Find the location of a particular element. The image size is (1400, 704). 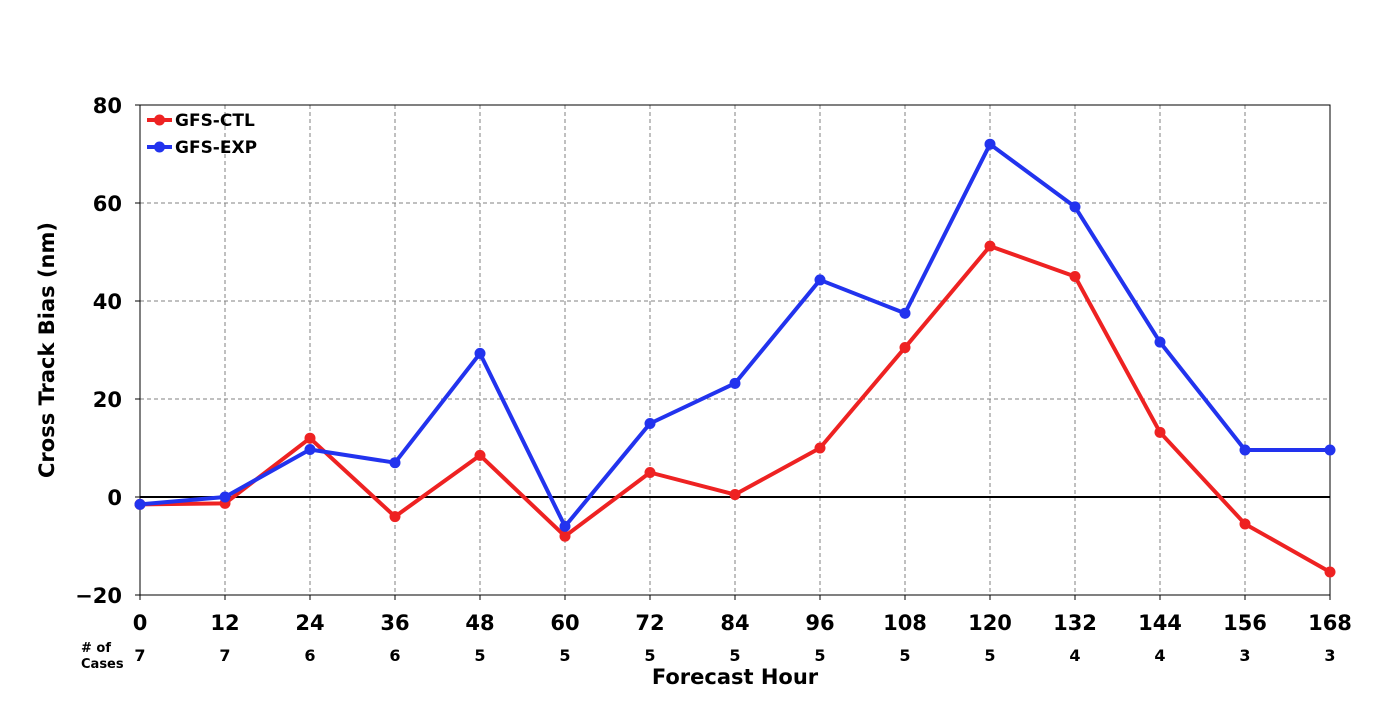

x-tick-label: 108 is located at coordinates (905, 623).